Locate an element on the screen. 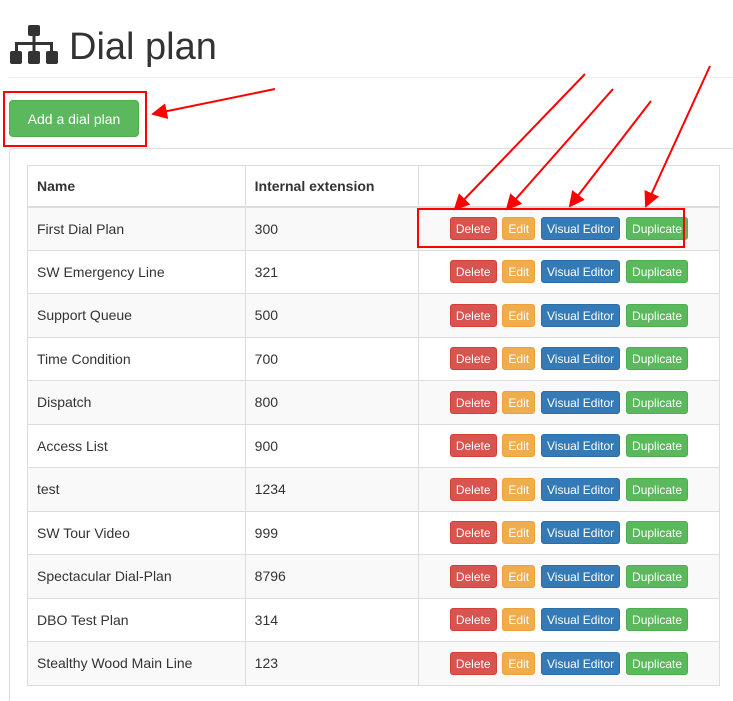  page-header: Dial plan is located at coordinates (113, 47).